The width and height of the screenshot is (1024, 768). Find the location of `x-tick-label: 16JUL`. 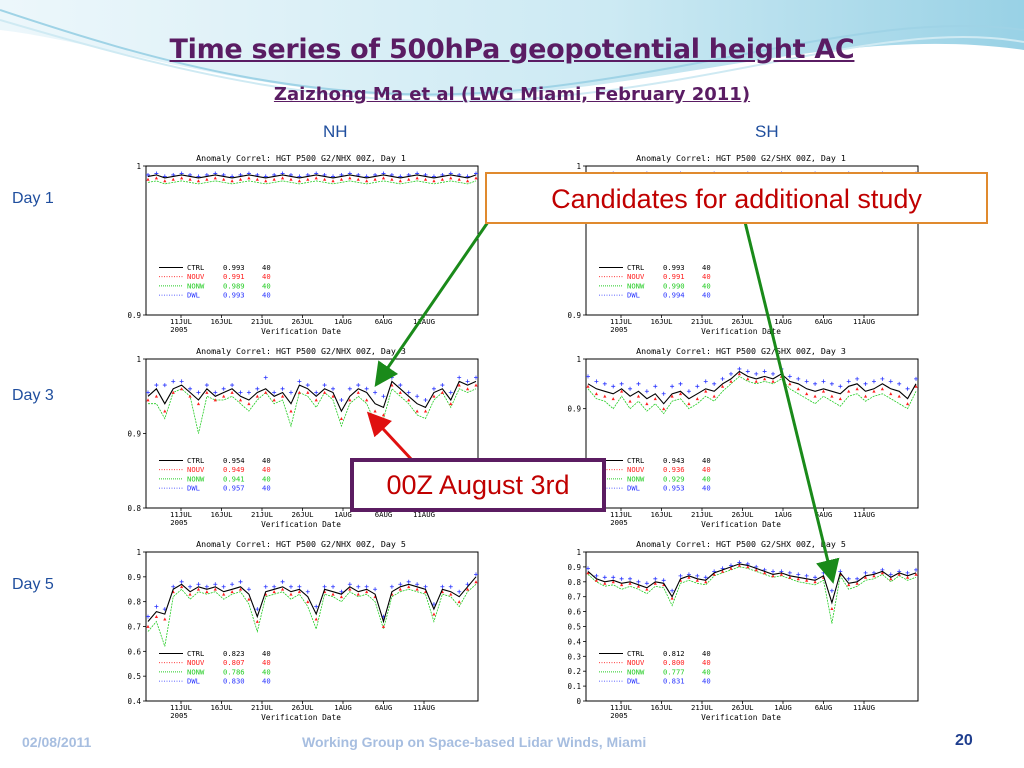

x-tick-label: 16JUL is located at coordinates (222, 514).